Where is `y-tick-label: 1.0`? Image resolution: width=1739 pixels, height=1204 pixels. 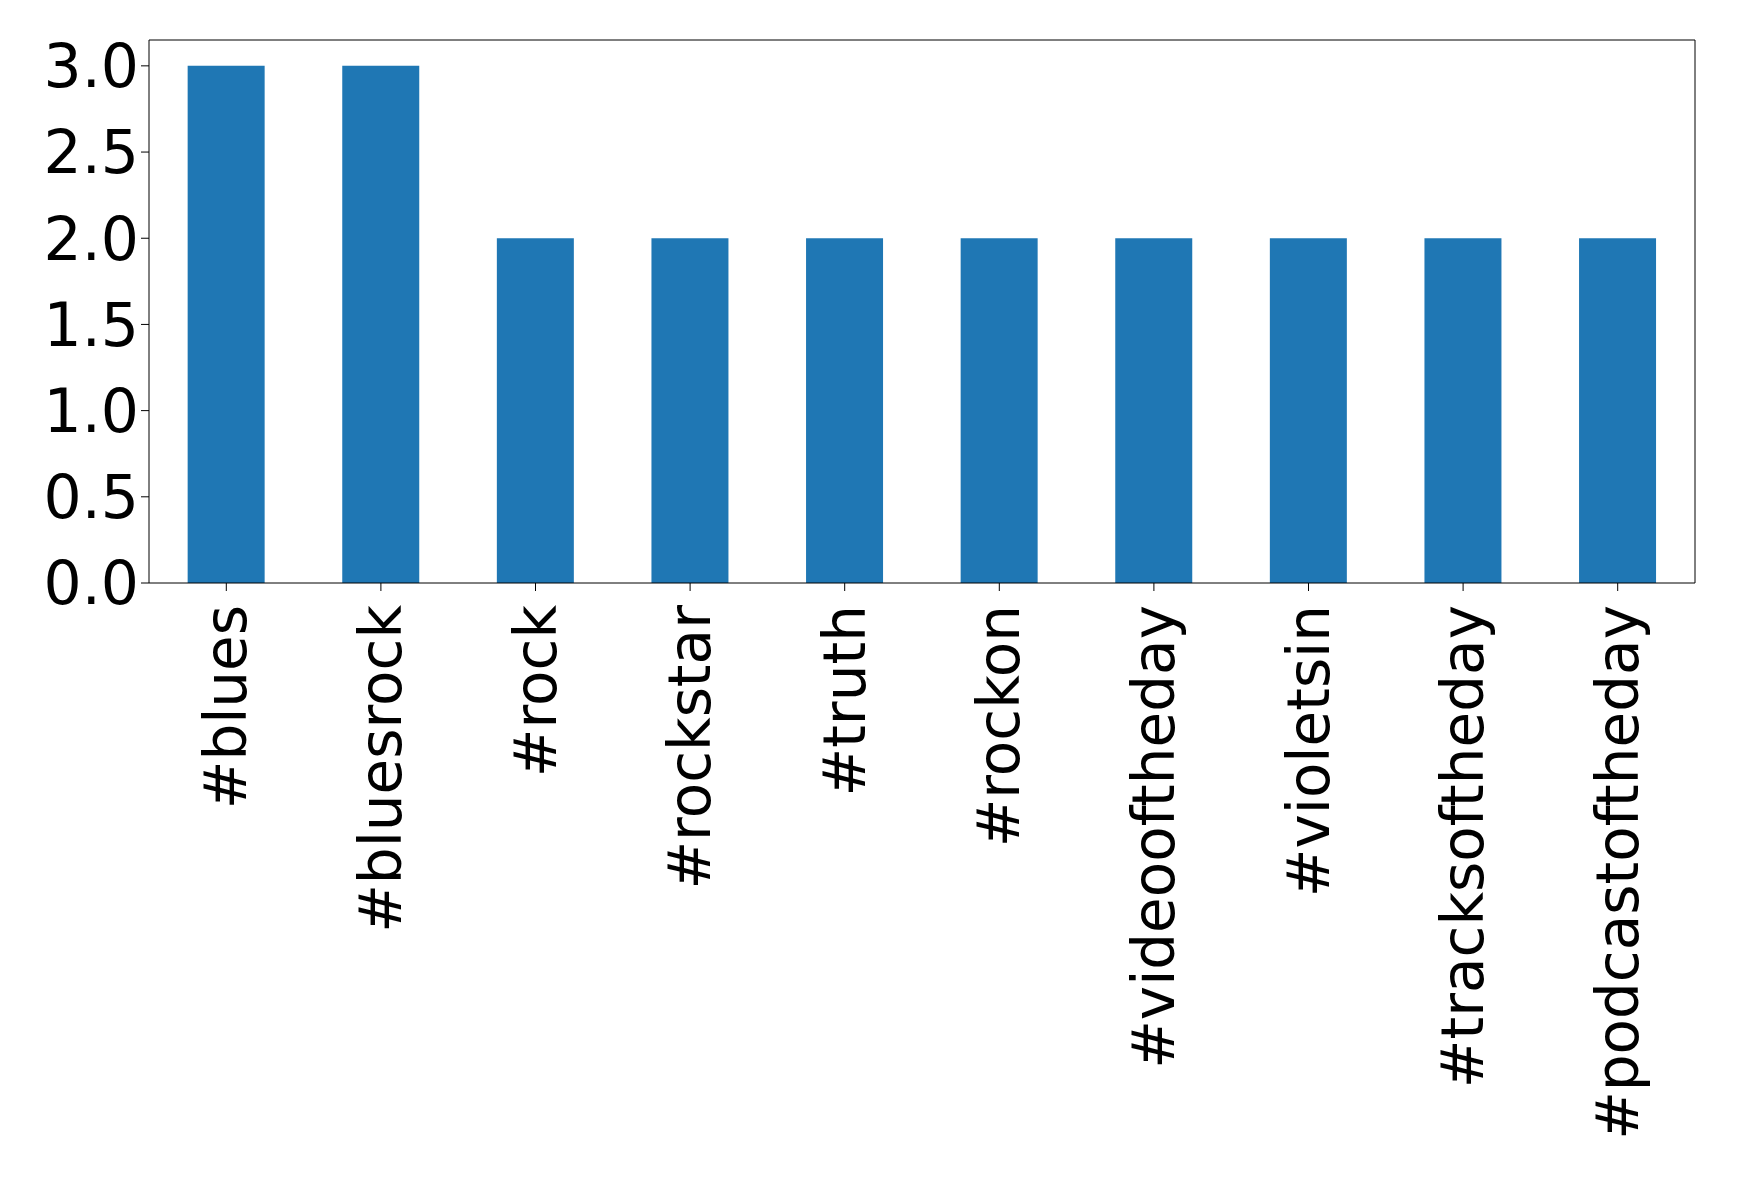 y-tick-label: 1.0 is located at coordinates (91, 410).